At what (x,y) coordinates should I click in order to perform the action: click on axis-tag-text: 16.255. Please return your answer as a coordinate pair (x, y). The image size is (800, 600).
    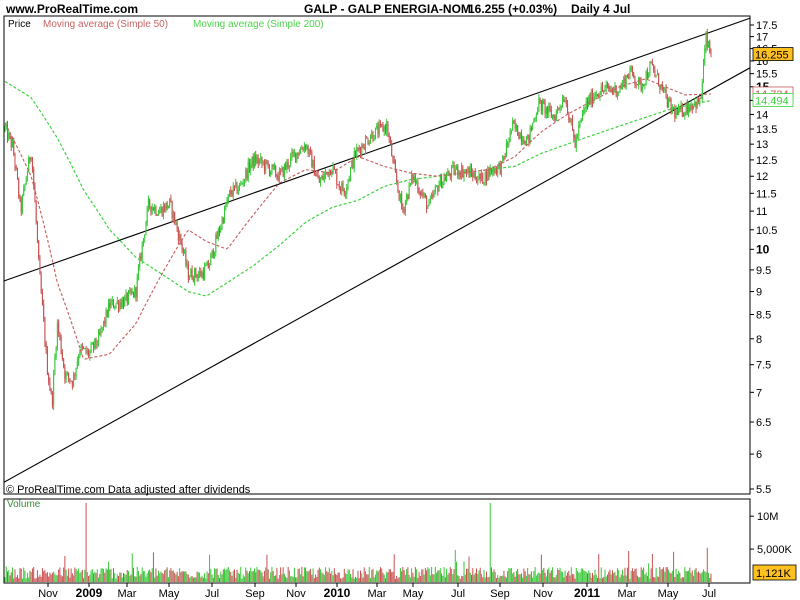
    Looking at the image, I should click on (772, 56).